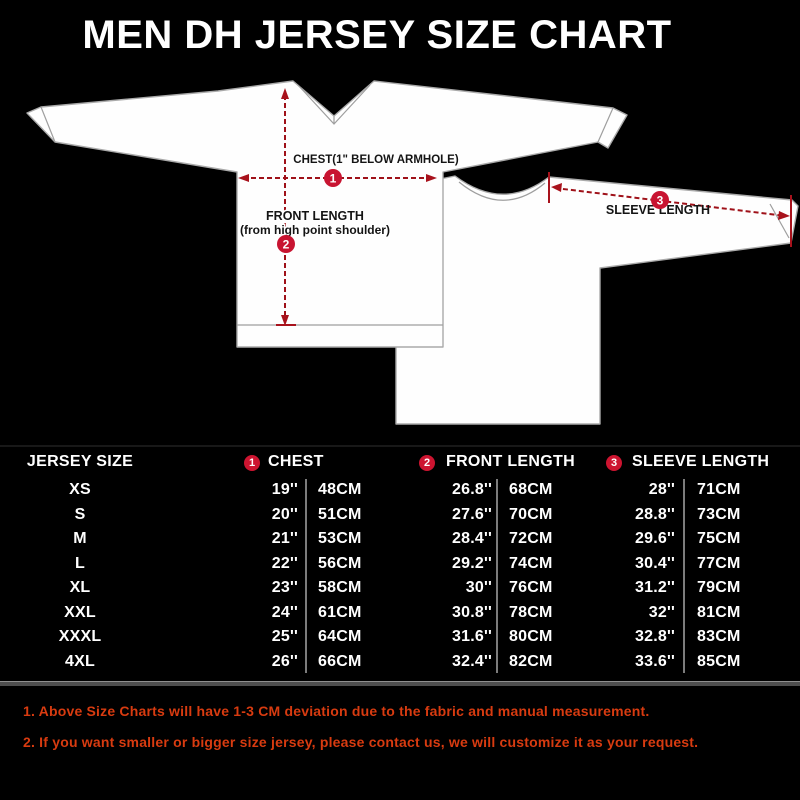 This screenshot has width=800, height=800. Describe the element at coordinates (719, 612) in the screenshot. I see `cell-sleeve_cm: 81CM` at that location.